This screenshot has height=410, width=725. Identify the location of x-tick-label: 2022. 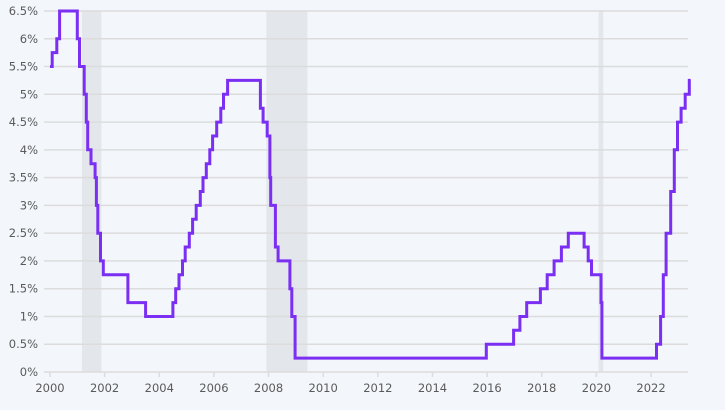
(650, 388).